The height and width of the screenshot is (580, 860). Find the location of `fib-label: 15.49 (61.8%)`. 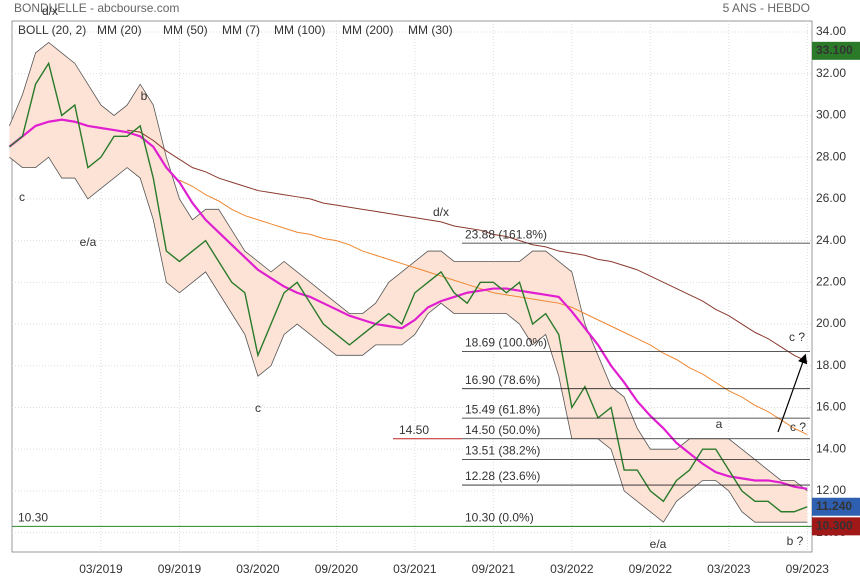

fib-label: 15.49 (61.8%) is located at coordinates (502, 409).